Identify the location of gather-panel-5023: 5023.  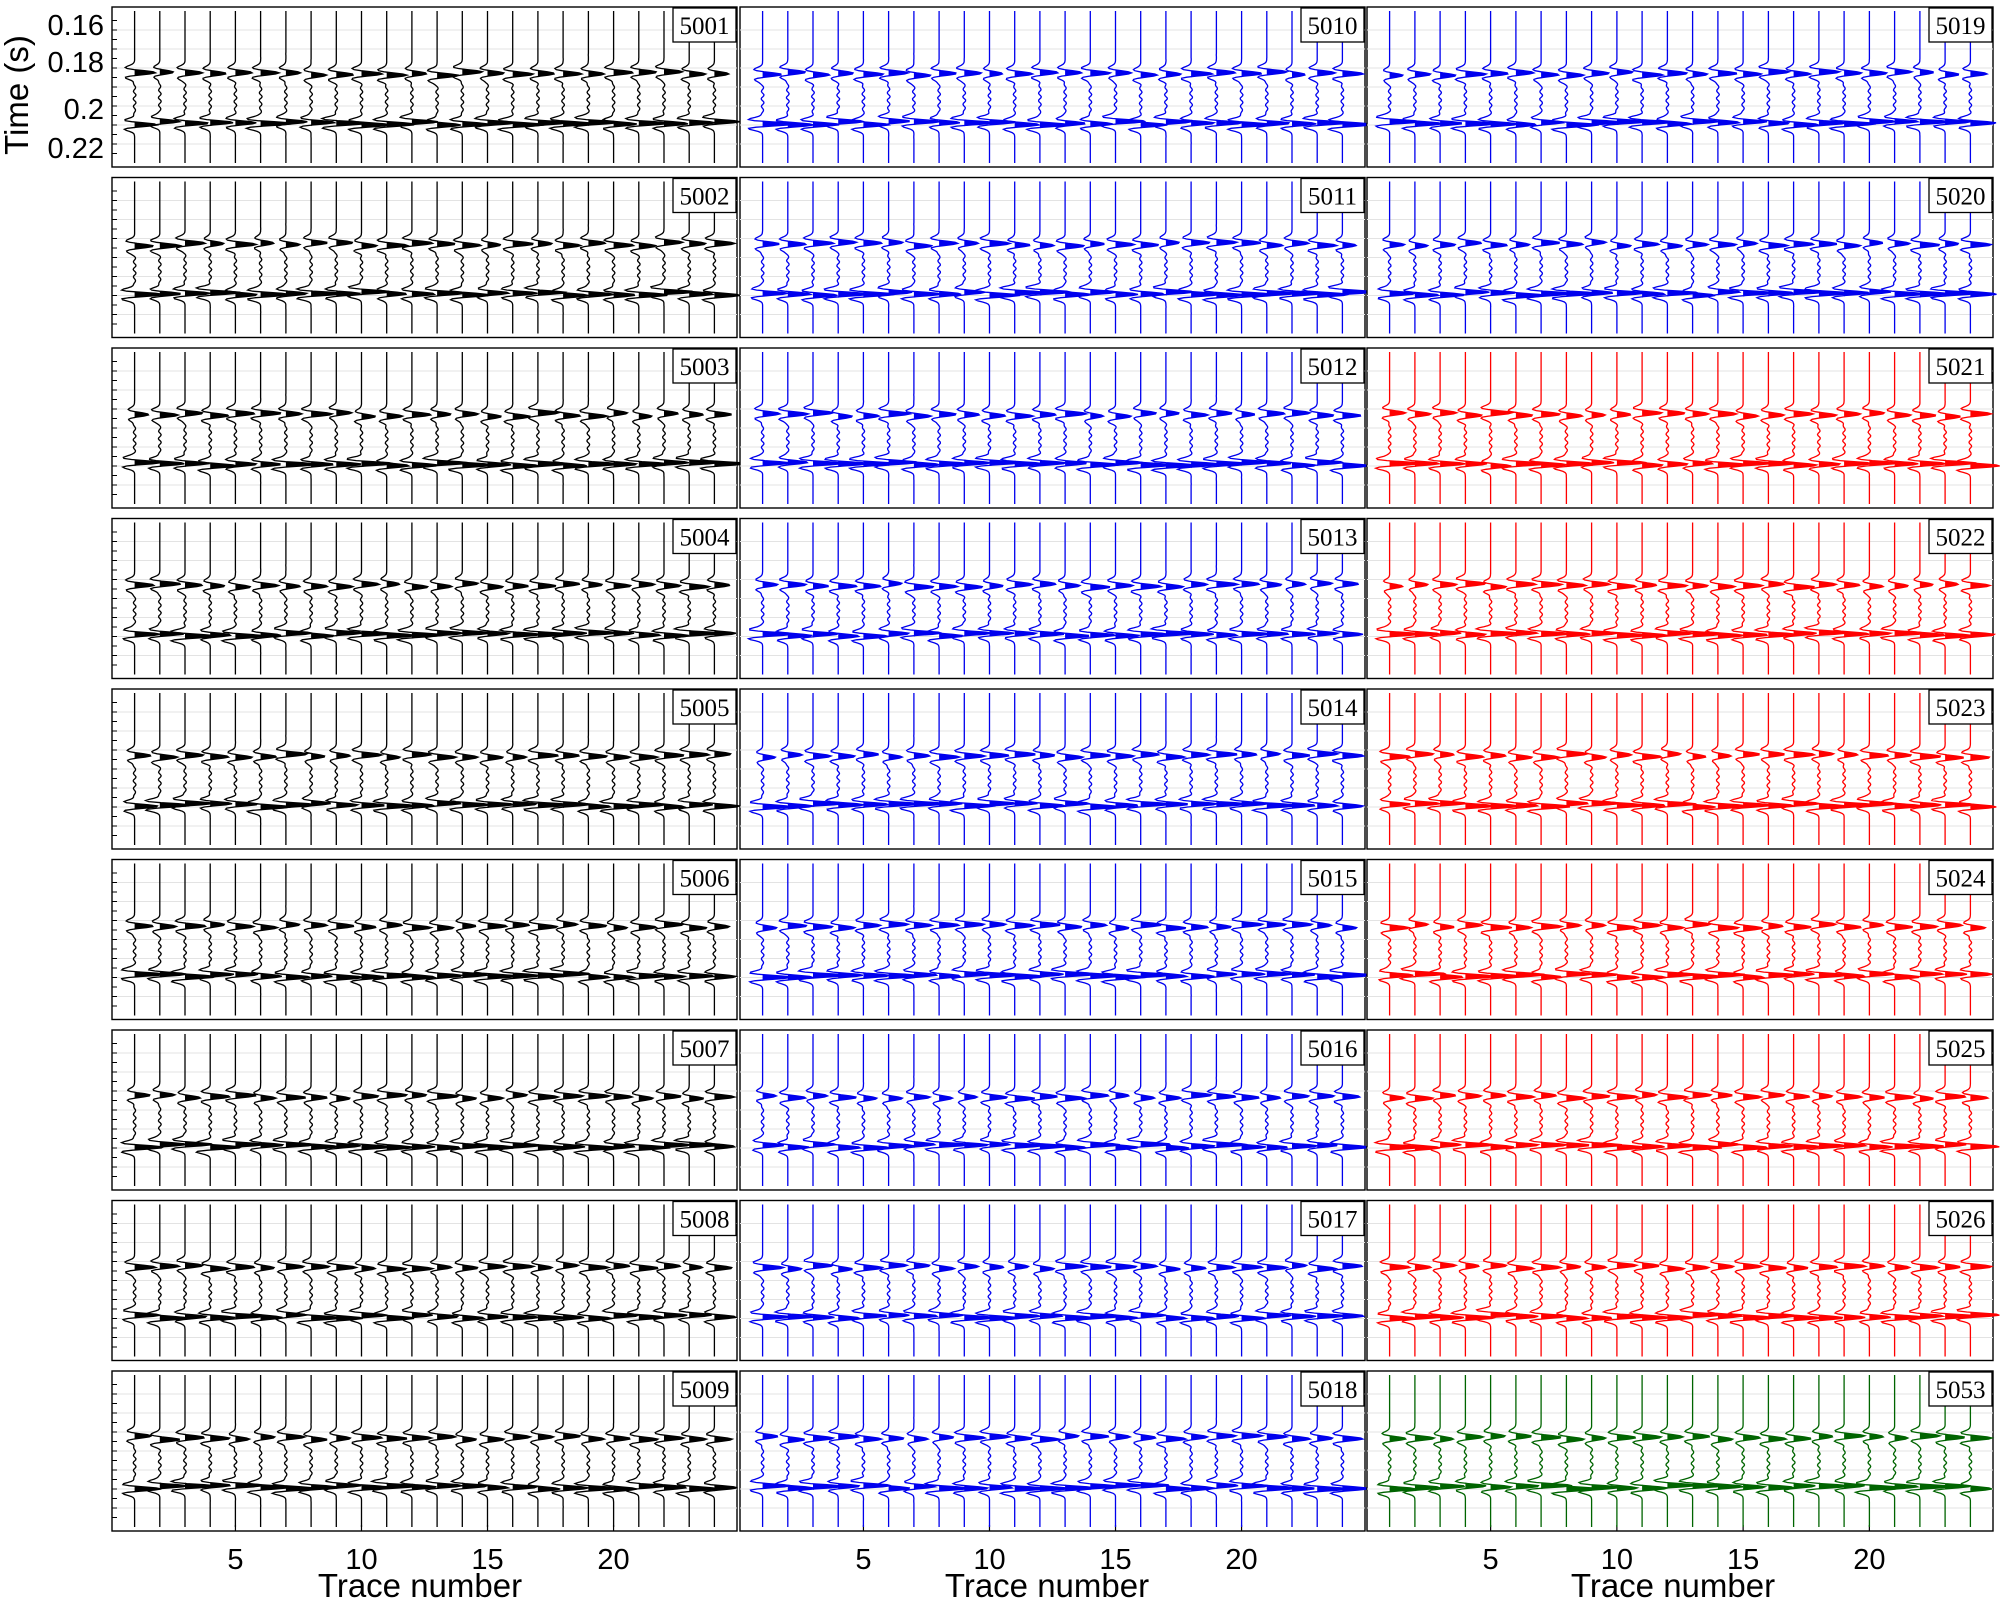
(1681, 769).